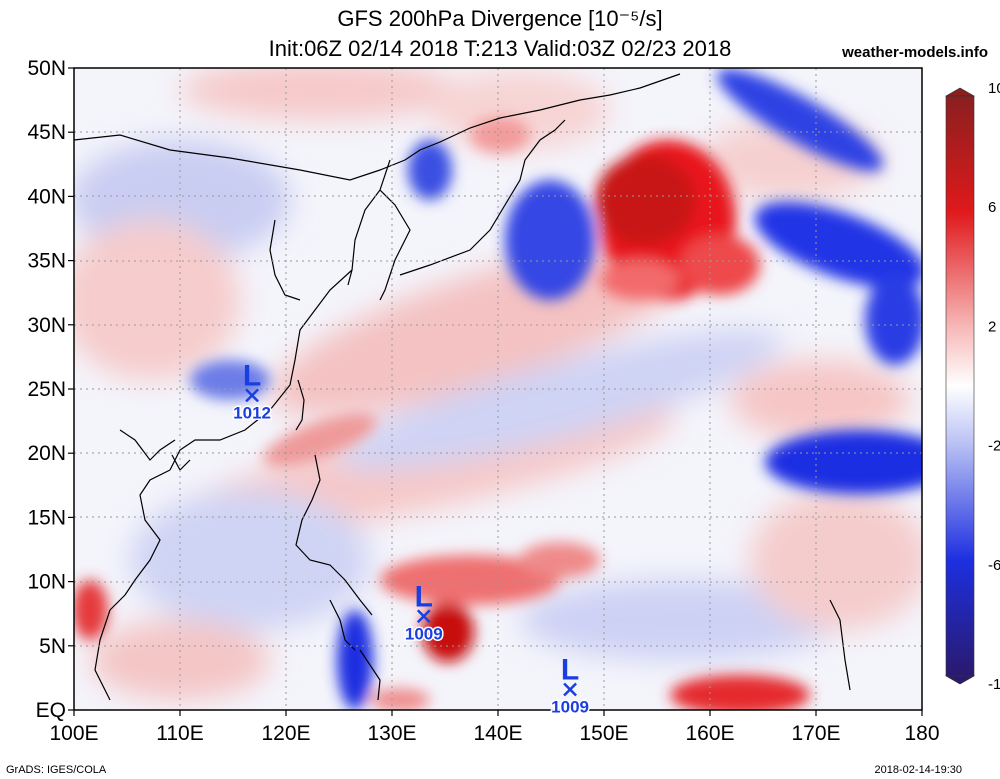 Image resolution: width=1000 pixels, height=779 pixels. I want to click on low-marker: L 1012, so click(252, 391).